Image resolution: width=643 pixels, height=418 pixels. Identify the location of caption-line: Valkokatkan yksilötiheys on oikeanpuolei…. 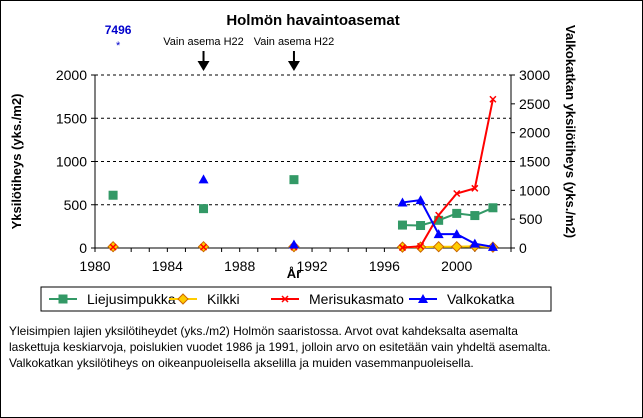
(241, 363).